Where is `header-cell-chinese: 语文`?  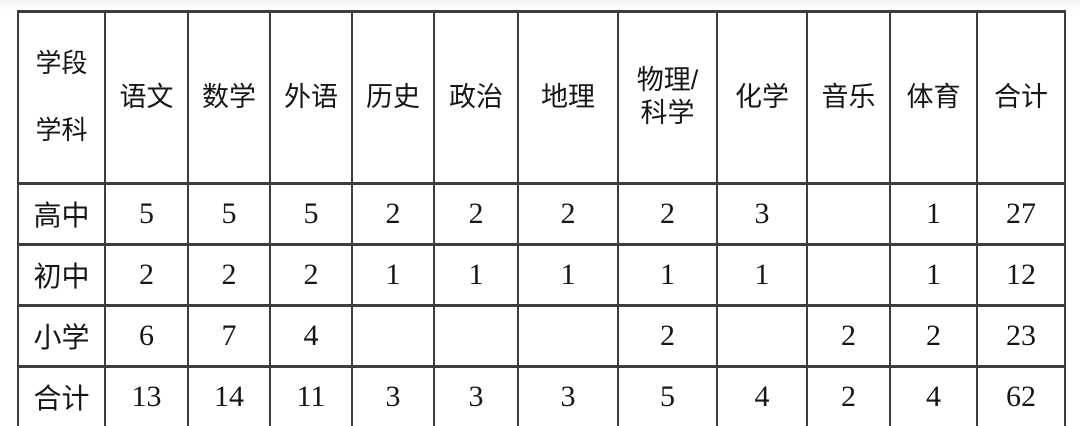 header-cell-chinese: 语文 is located at coordinates (146, 97).